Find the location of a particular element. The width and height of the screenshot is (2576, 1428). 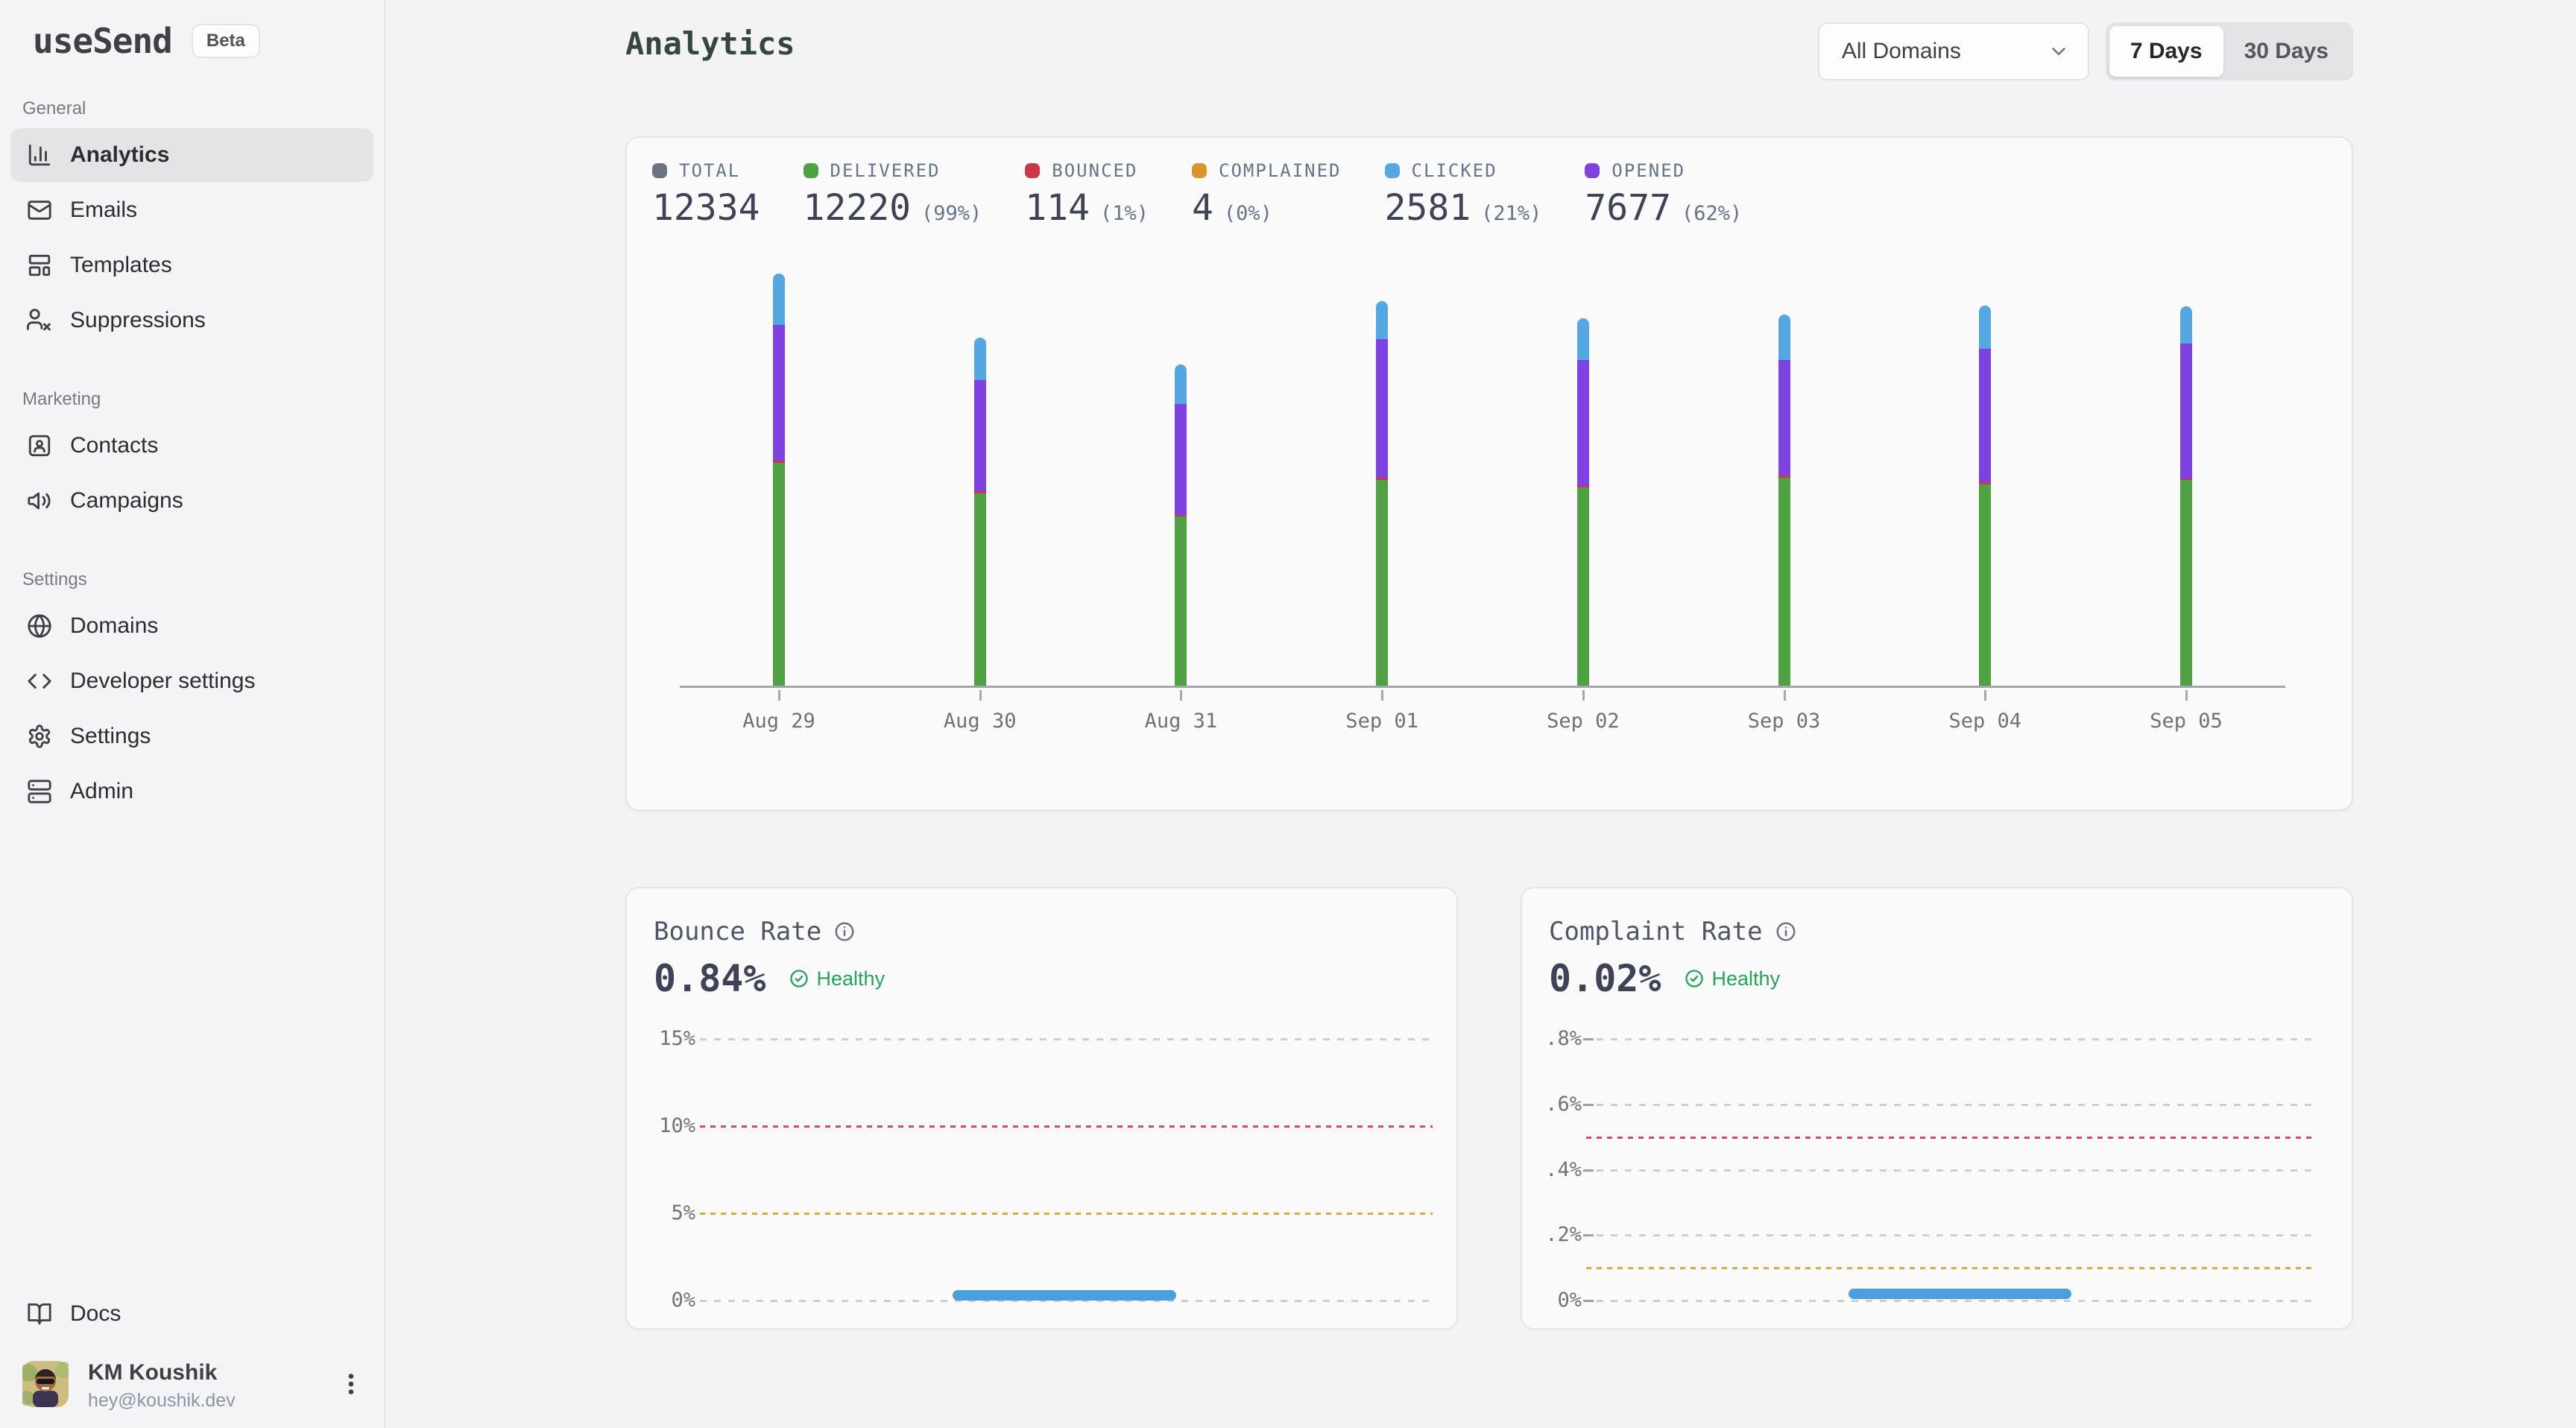

avatar is located at coordinates (45, 1386).